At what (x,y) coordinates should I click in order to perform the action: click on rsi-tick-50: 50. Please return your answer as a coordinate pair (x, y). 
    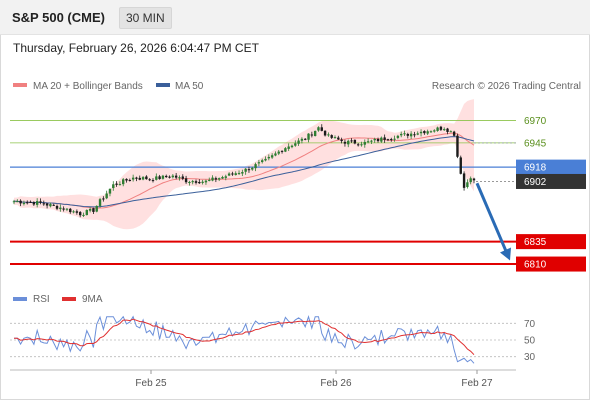
    Looking at the image, I should click on (530, 341).